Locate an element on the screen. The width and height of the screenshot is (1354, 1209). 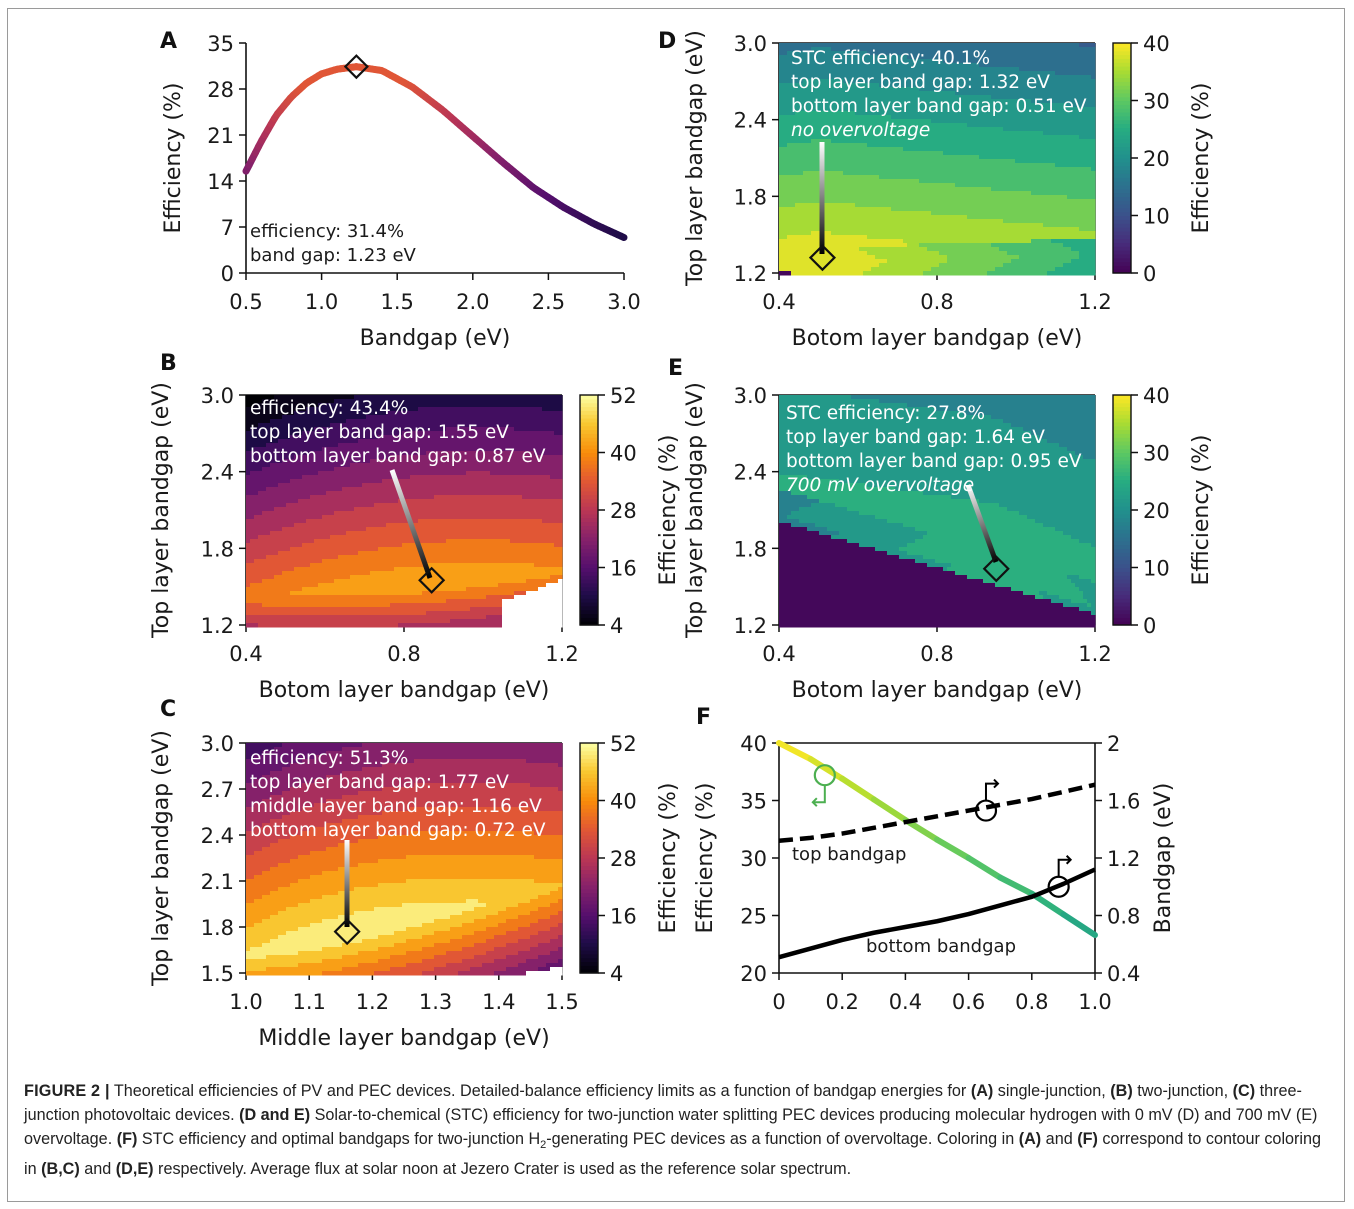
colorbar-segment is located at coordinates (589, 424).